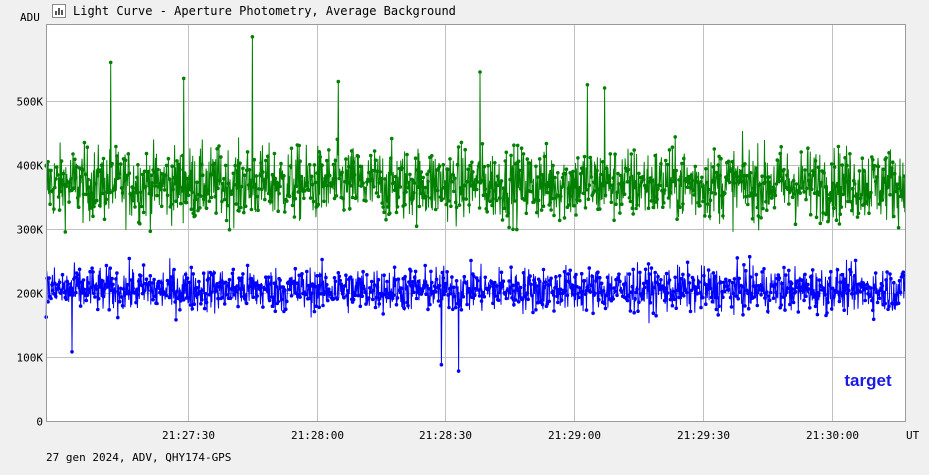 Image resolution: width=929 pixels, height=475 pixels. Describe the element at coordinates (59, 11) in the screenshot. I see `chart-window-icon` at that location.